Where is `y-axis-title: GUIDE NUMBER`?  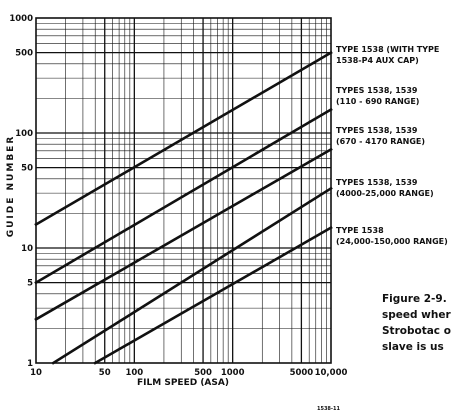 y-axis-title: GUIDE NUMBER is located at coordinates (11, 186).